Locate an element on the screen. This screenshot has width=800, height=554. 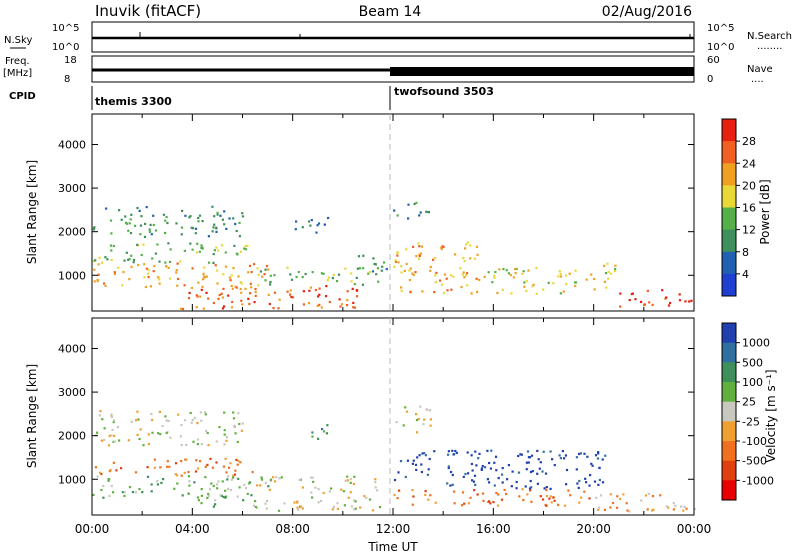
station-title: Inuvik (fitACF) is located at coordinates (148, 11).